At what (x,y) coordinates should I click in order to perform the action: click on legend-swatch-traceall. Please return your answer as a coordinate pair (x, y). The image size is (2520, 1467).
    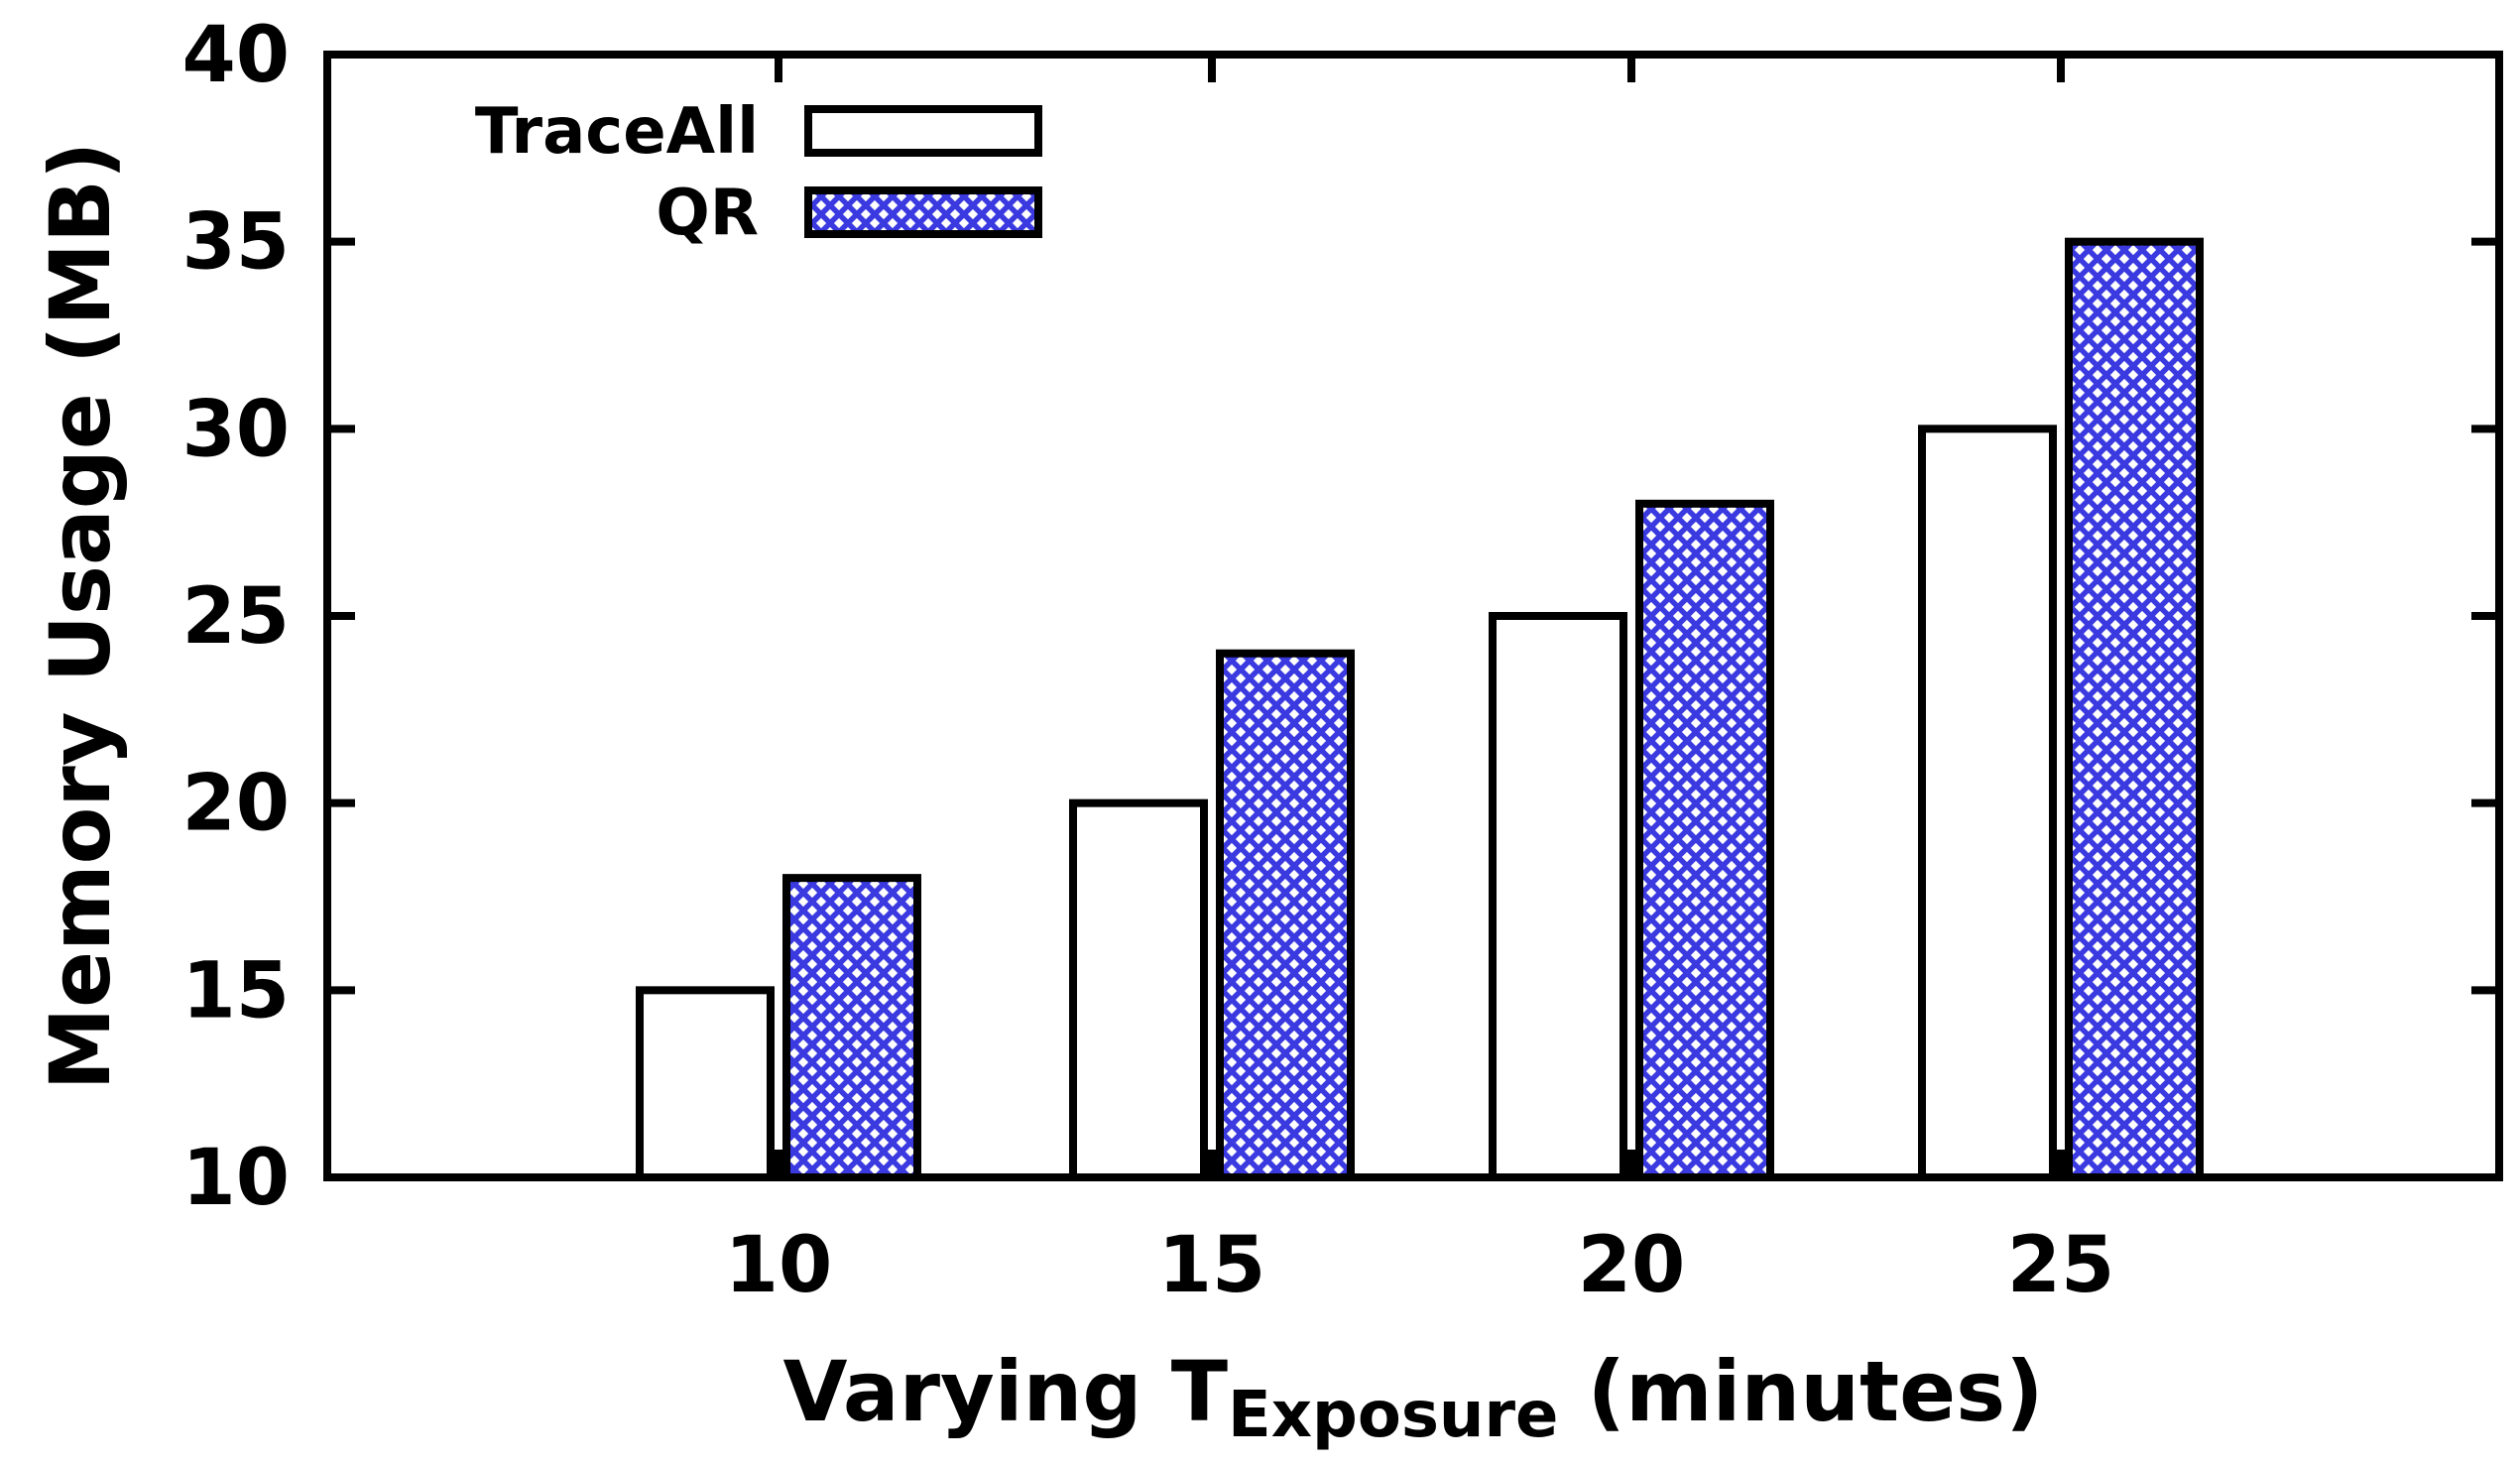
    Looking at the image, I should click on (923, 131).